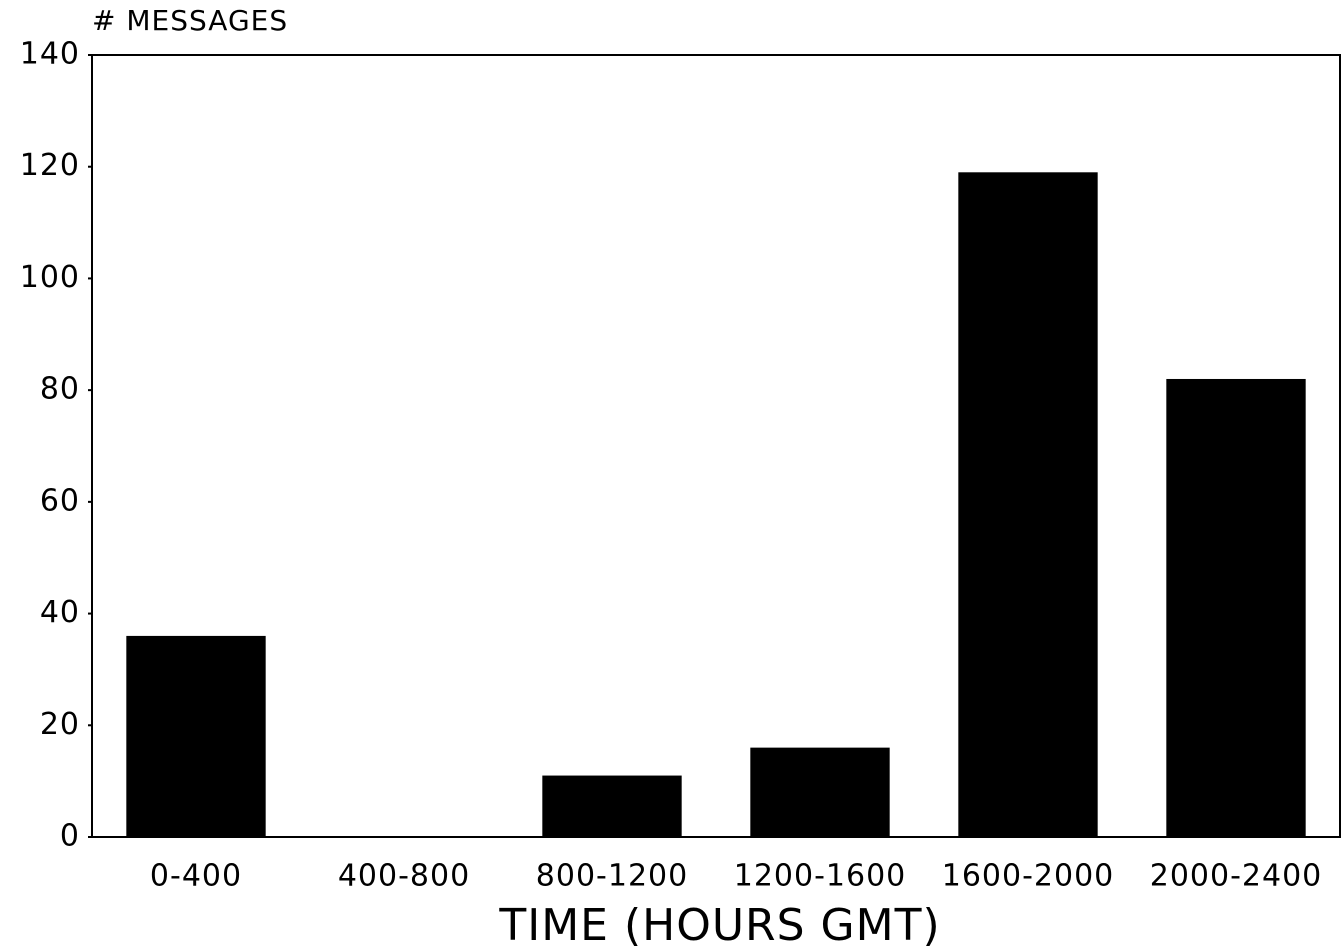 Image resolution: width=1343 pixels, height=951 pixels. What do you see at coordinates (1028, 876) in the screenshot?
I see `x-tick-label: 1600-2000` at bounding box center [1028, 876].